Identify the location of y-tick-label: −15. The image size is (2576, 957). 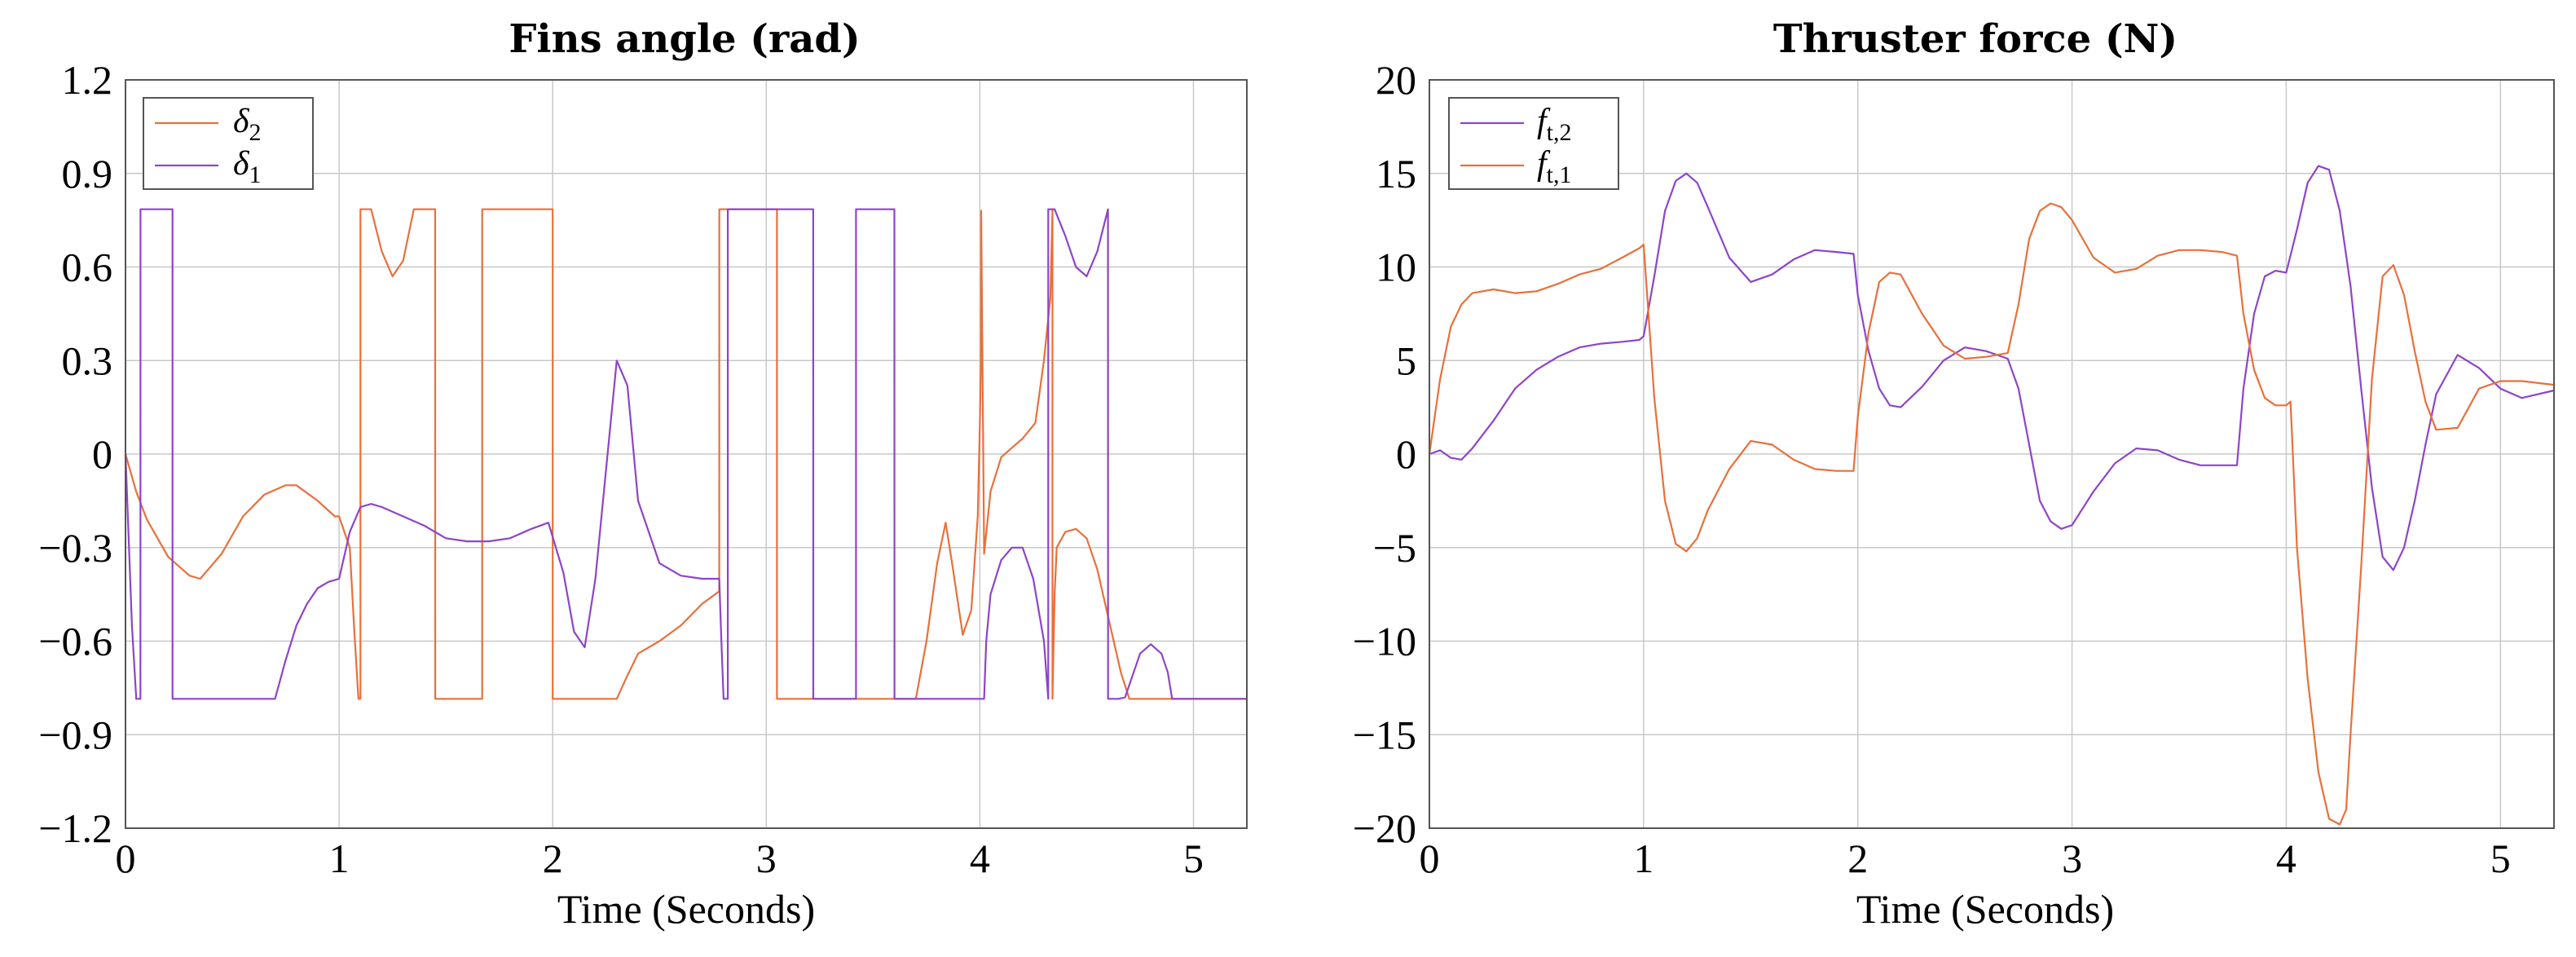
(1385, 735).